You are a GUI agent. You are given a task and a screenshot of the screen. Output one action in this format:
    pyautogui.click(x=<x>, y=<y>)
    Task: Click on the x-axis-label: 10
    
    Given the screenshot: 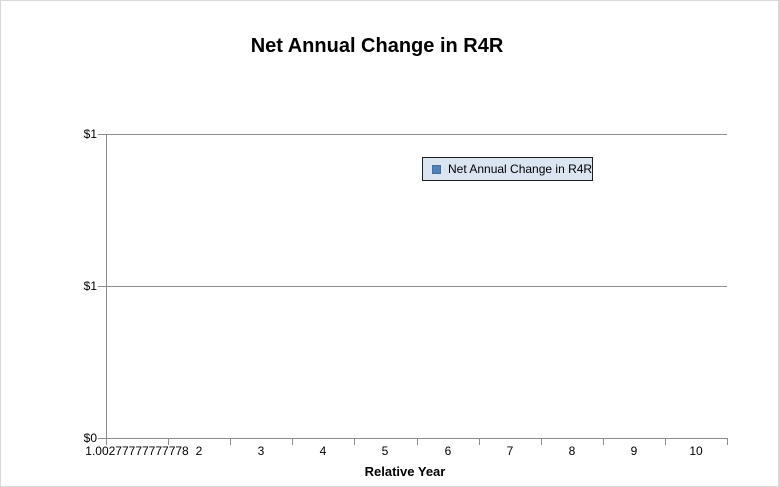 What is the action you would take?
    pyautogui.click(x=696, y=451)
    